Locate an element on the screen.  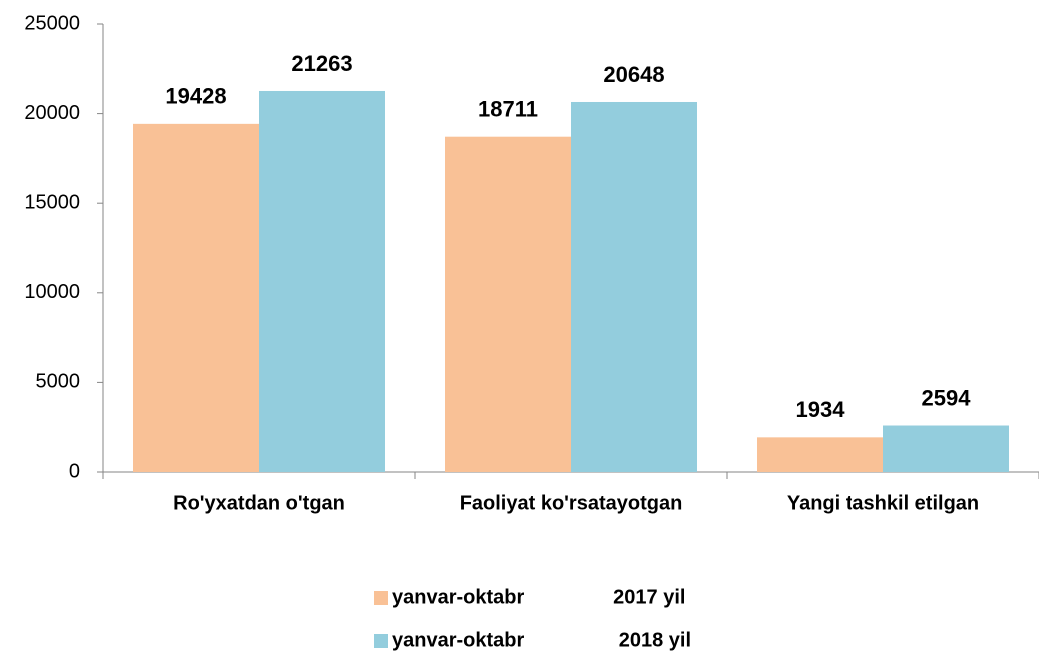
value-label: 19428 is located at coordinates (195, 96).